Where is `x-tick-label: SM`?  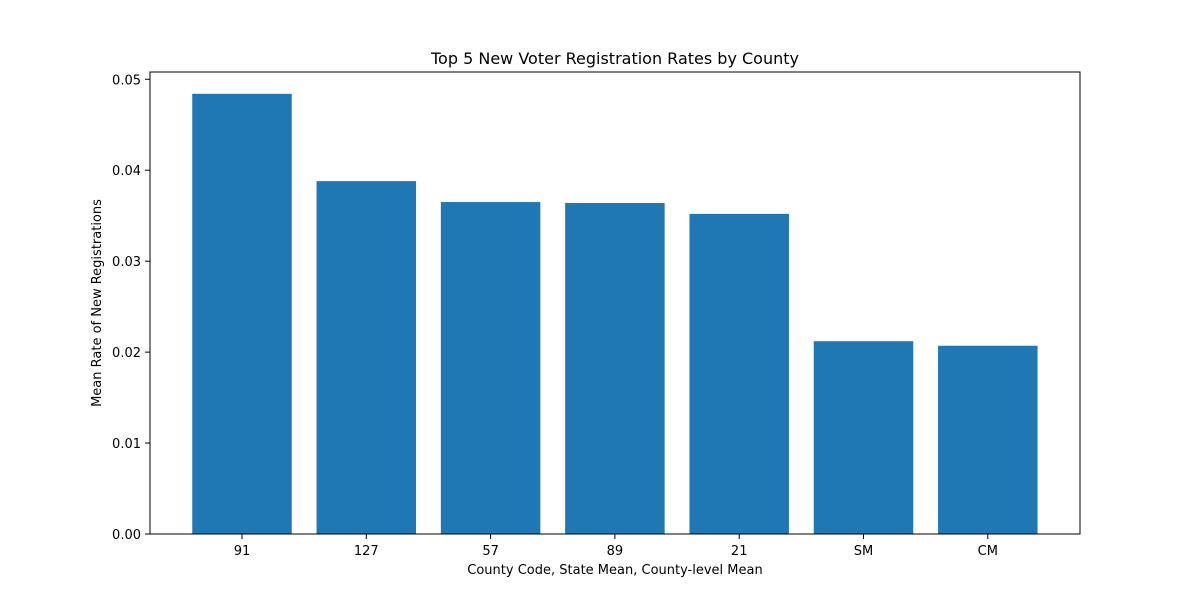
x-tick-label: SM is located at coordinates (863, 551).